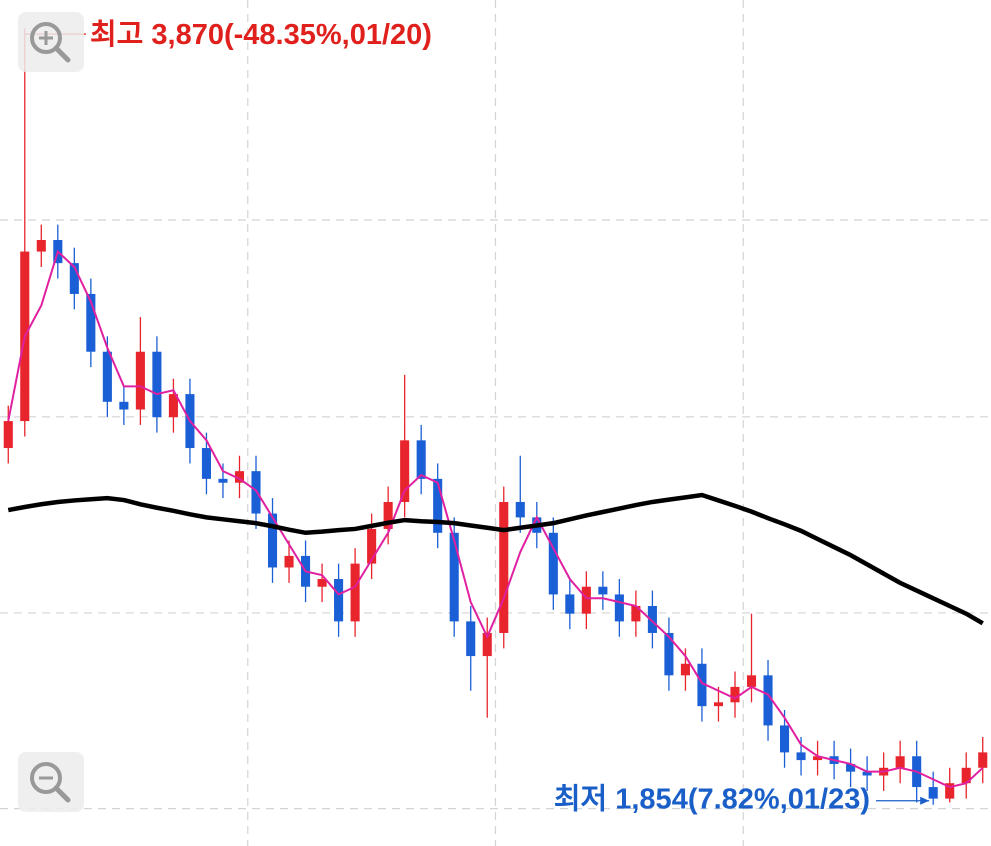 Image resolution: width=991 pixels, height=846 pixels. Describe the element at coordinates (261, 34) in the screenshot. I see `high-label: 최고 3,870(-48.35%,01/20)` at that location.